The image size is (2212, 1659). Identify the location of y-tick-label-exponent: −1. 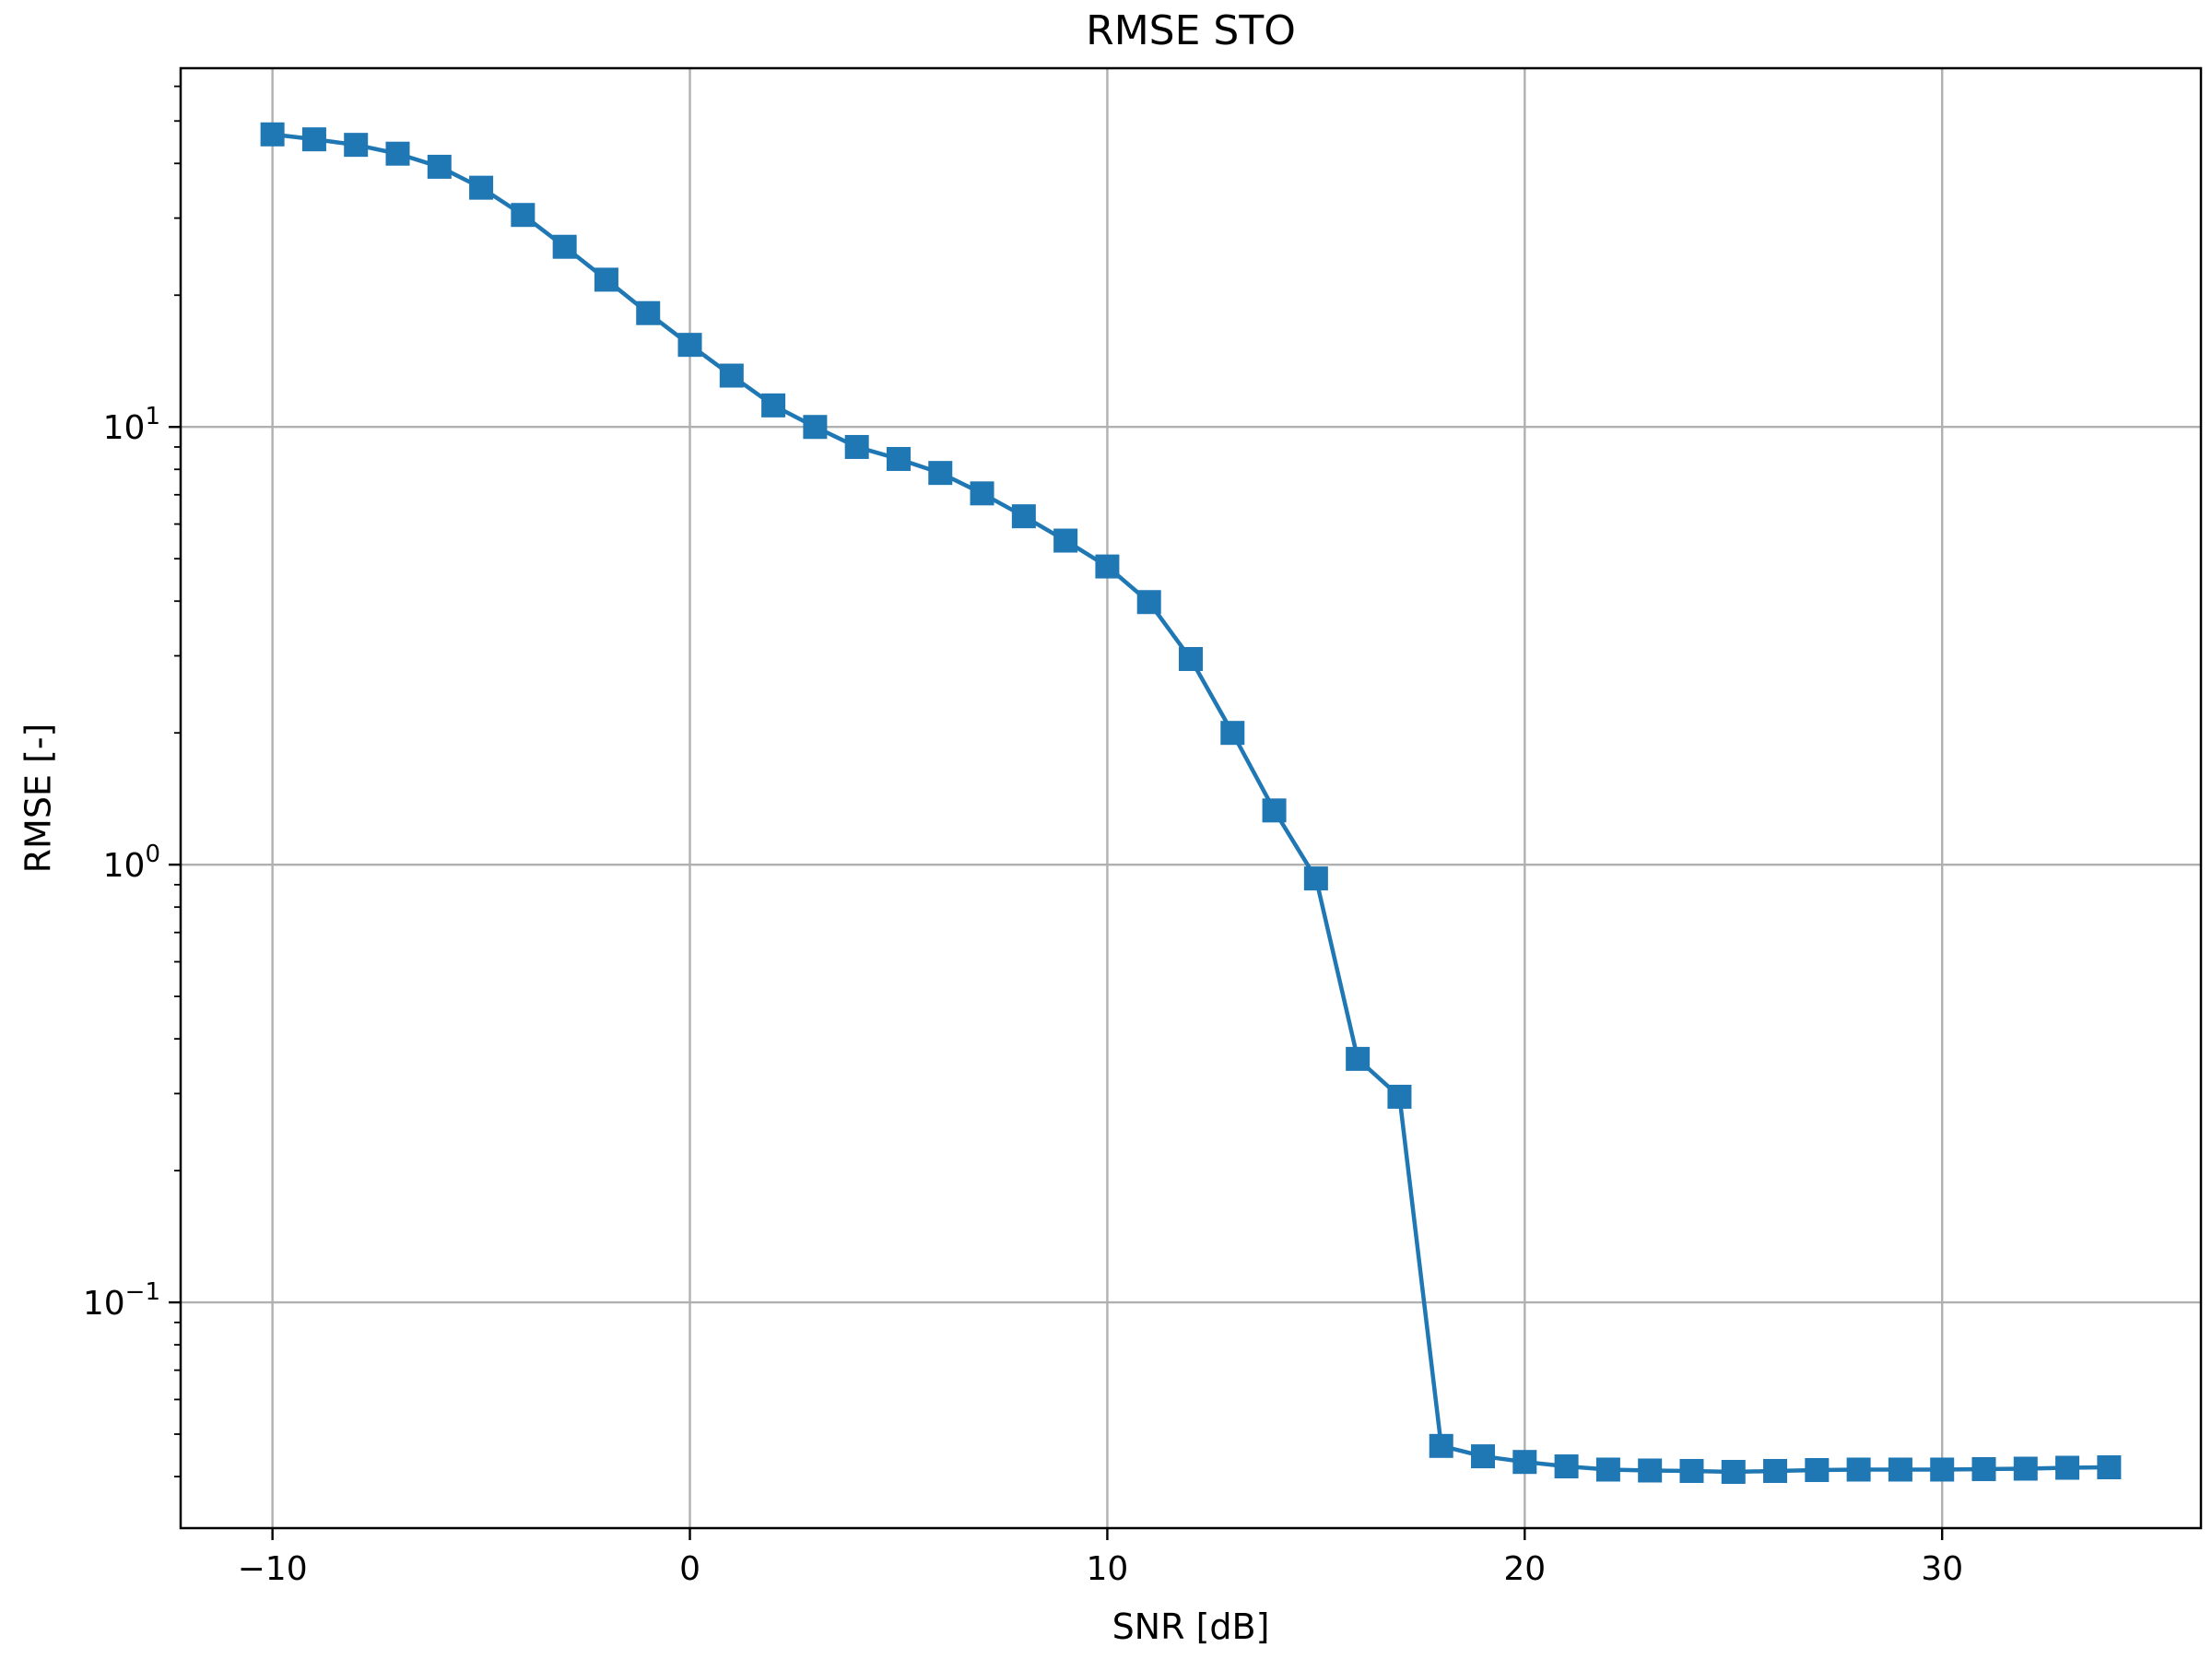
(142, 1292).